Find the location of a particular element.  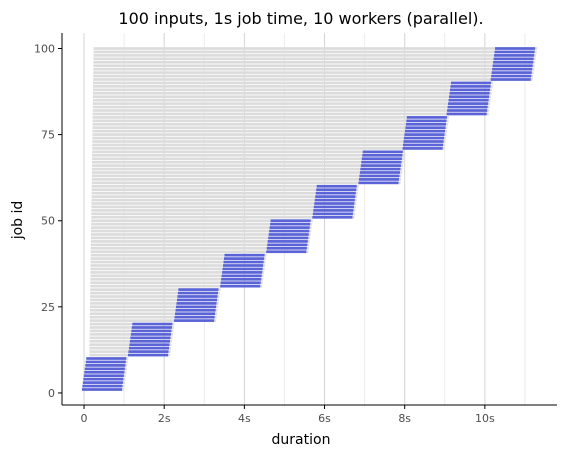

x-tick-label: 4s is located at coordinates (244, 418).